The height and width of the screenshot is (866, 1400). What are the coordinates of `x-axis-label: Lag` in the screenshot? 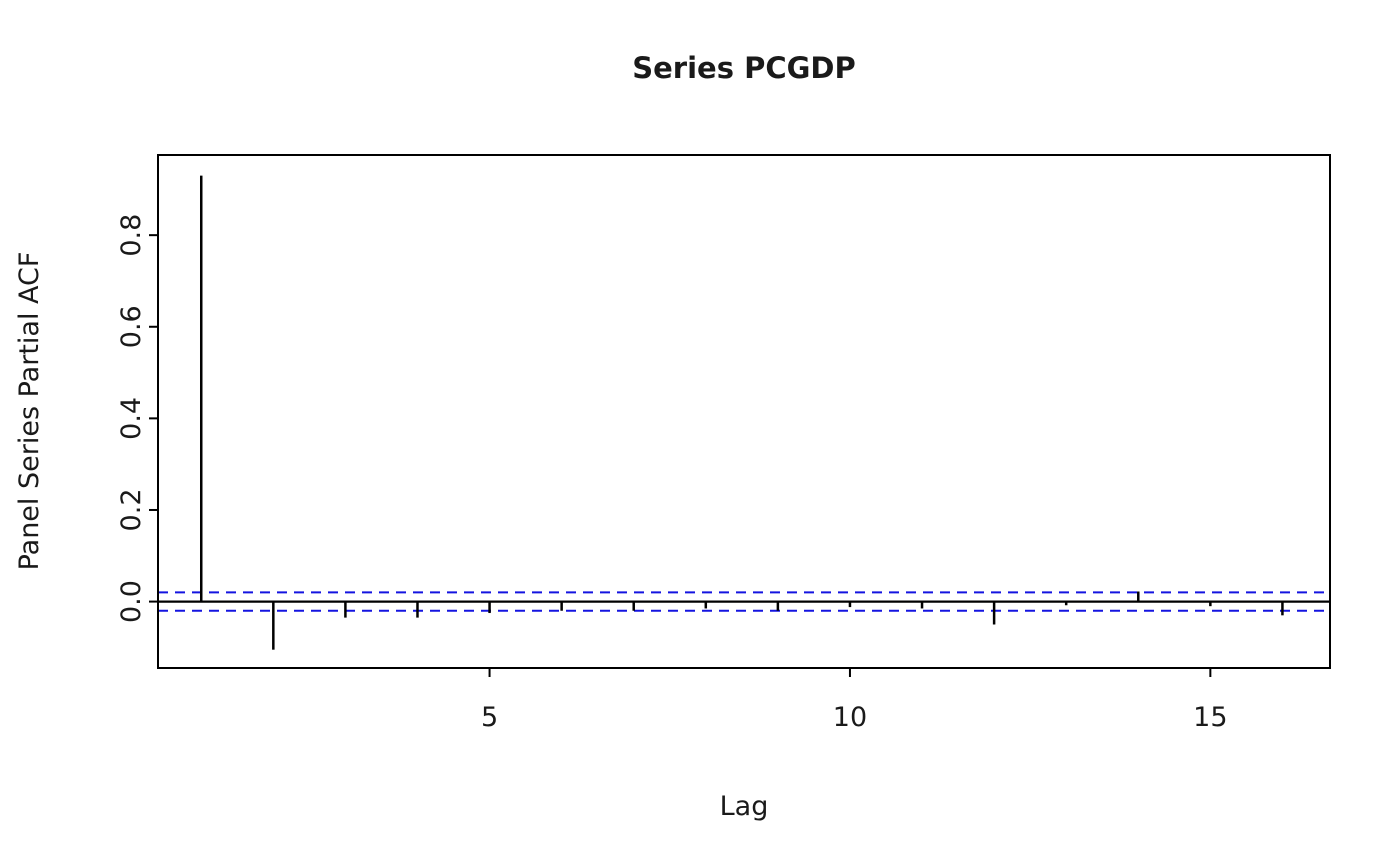 It's located at (744, 806).